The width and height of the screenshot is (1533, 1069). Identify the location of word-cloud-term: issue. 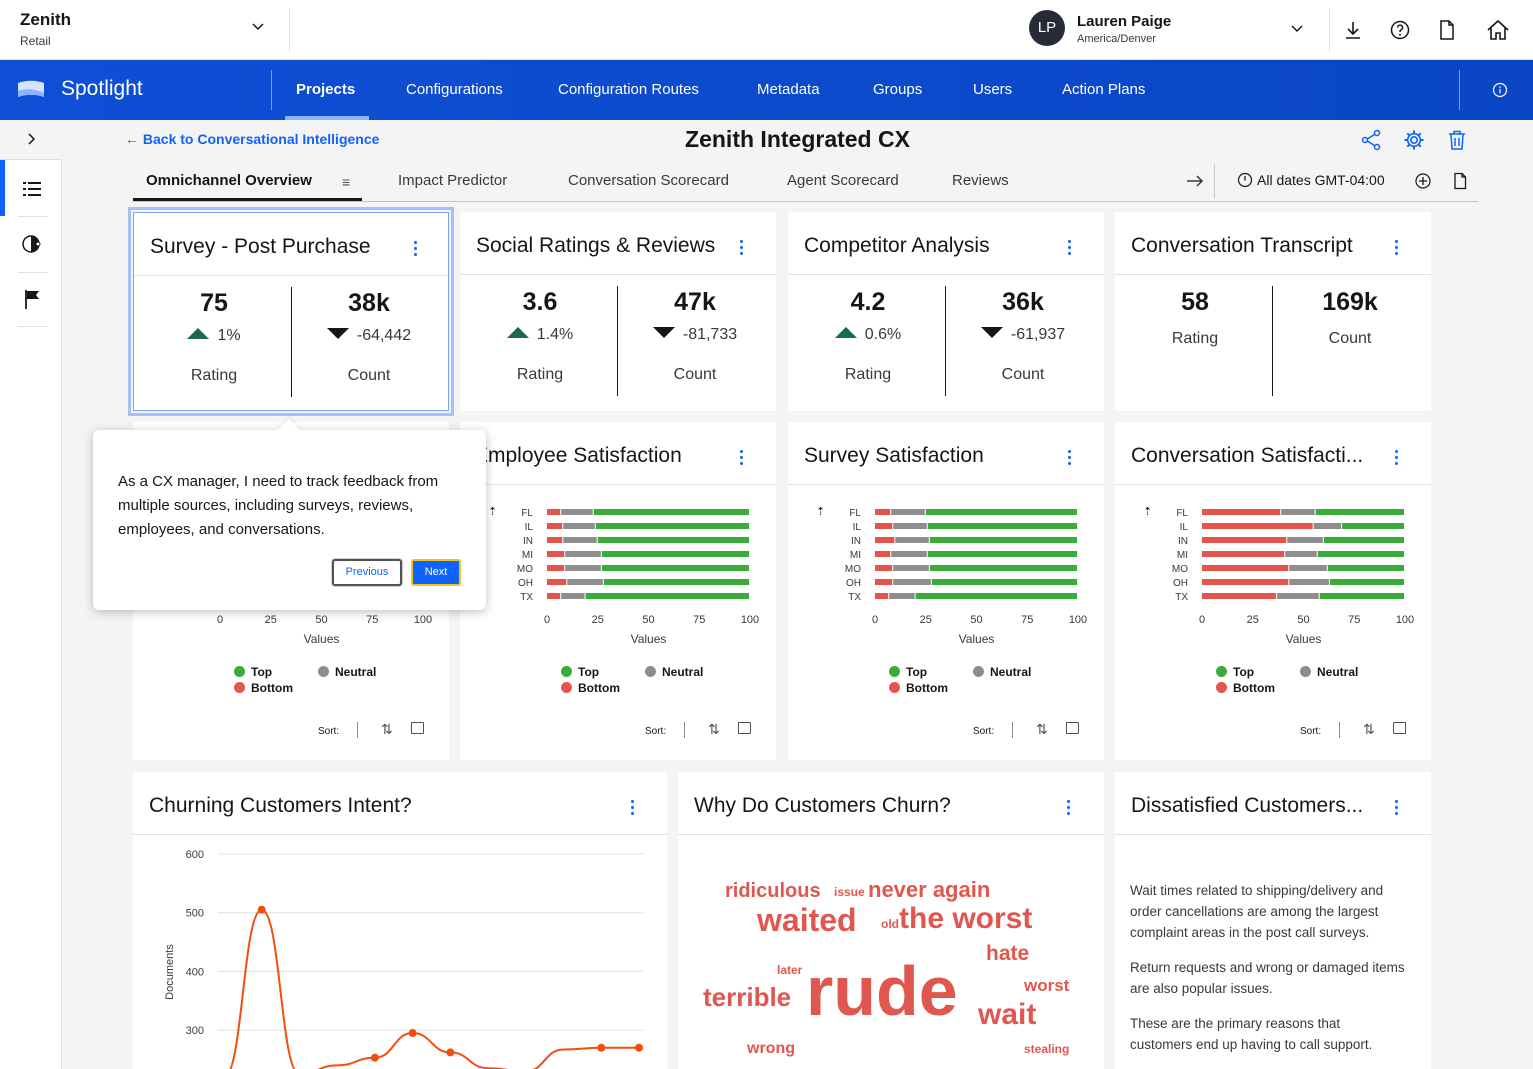
(849, 892).